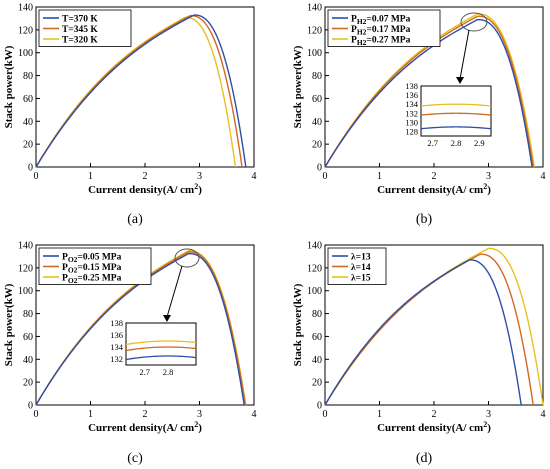 This screenshot has height=469, width=550. What do you see at coordinates (424, 458) in the screenshot?
I see `panel-label: (d)` at bounding box center [424, 458].